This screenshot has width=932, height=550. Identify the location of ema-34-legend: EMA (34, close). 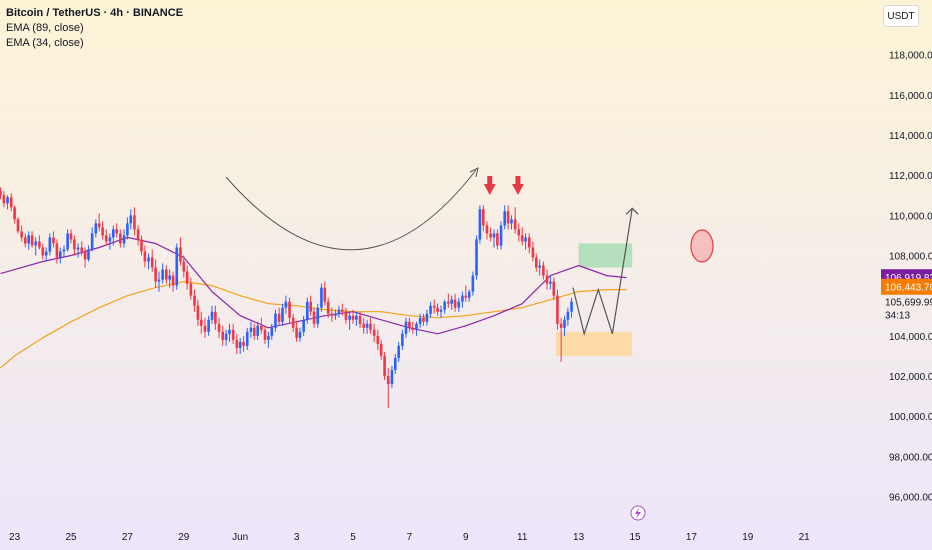
(45, 43).